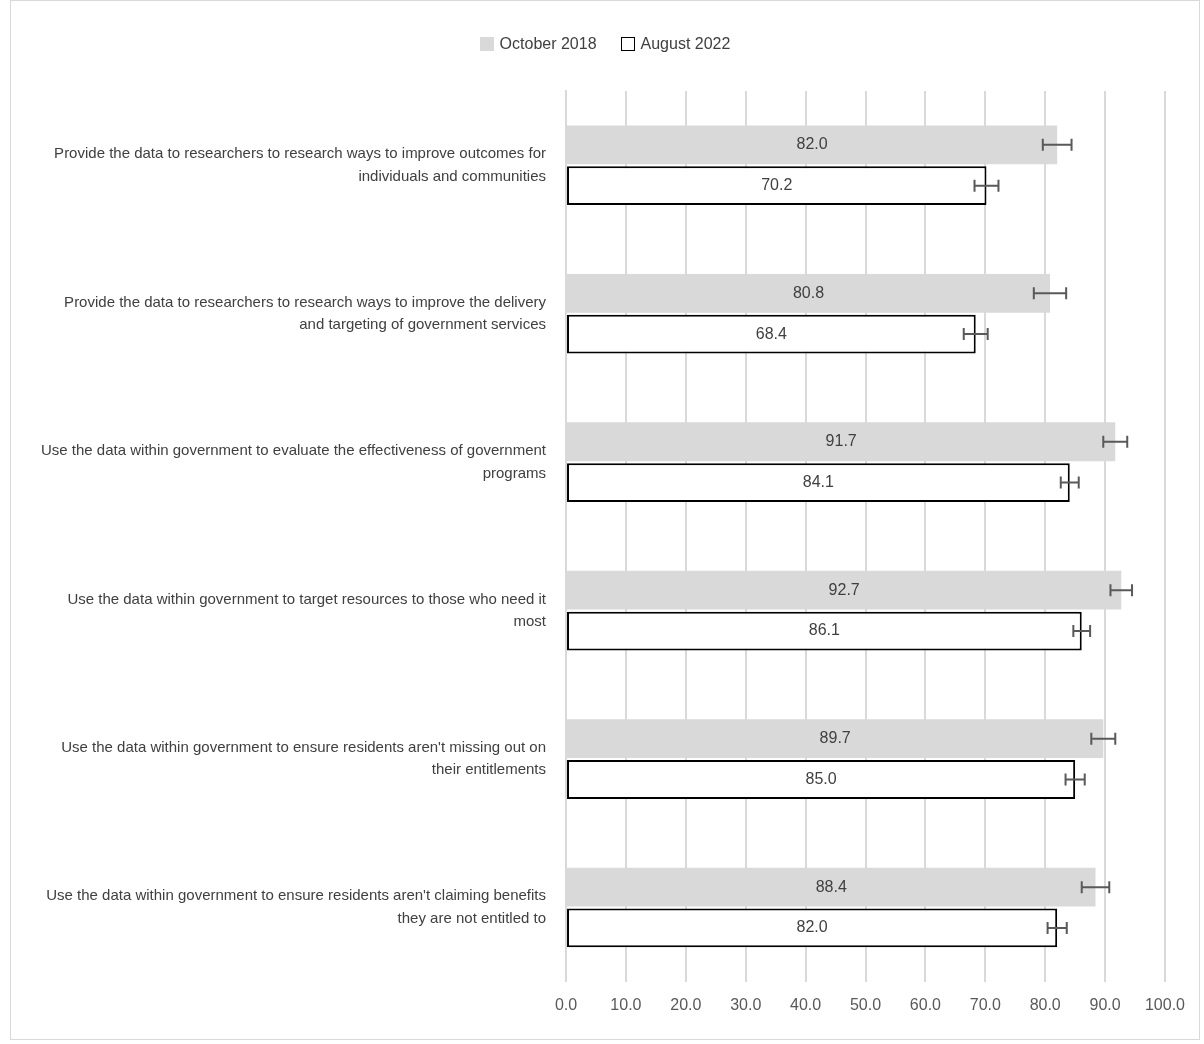 This screenshot has height=1044, width=1204. Describe the element at coordinates (685, 44) in the screenshot. I see `legend-label: August 2022` at that location.